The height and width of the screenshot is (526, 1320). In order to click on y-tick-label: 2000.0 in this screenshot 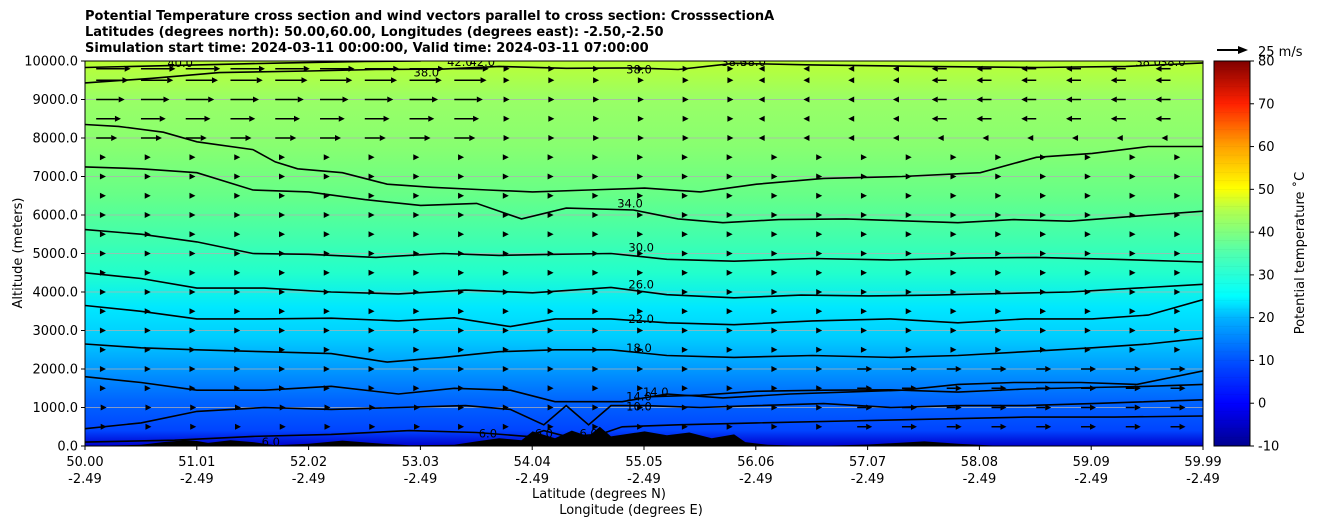, I will do `click(56, 370)`.